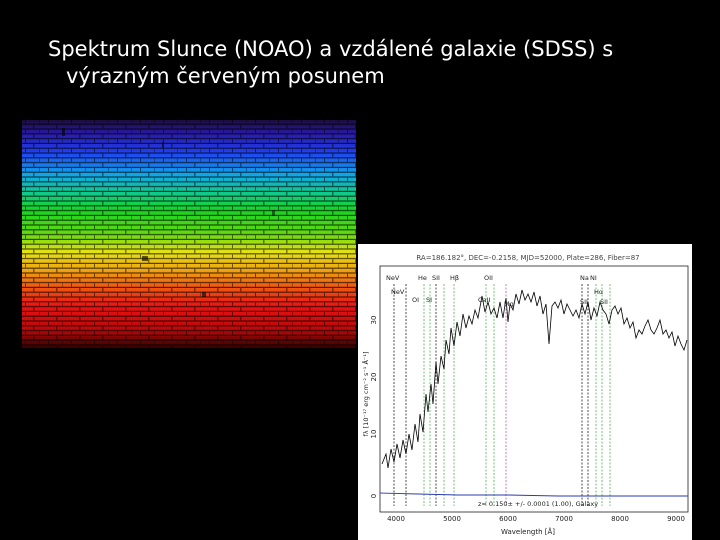  What do you see at coordinates (374, 407) in the screenshot?
I see `y-axis-ticks: 0 10 20 30` at bounding box center [374, 407].